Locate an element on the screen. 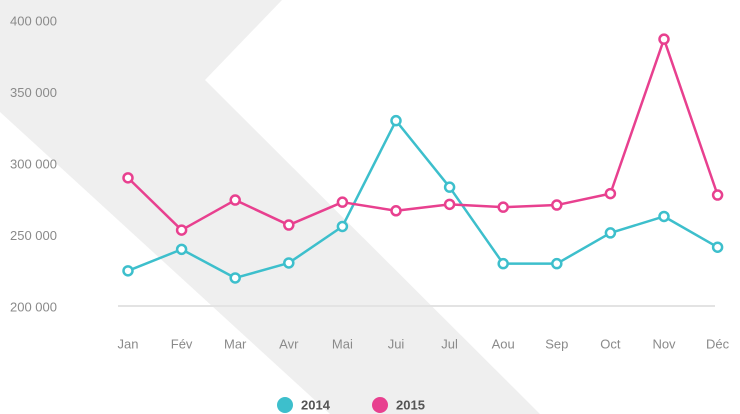  x-tick-label: Sep is located at coordinates (556, 343).